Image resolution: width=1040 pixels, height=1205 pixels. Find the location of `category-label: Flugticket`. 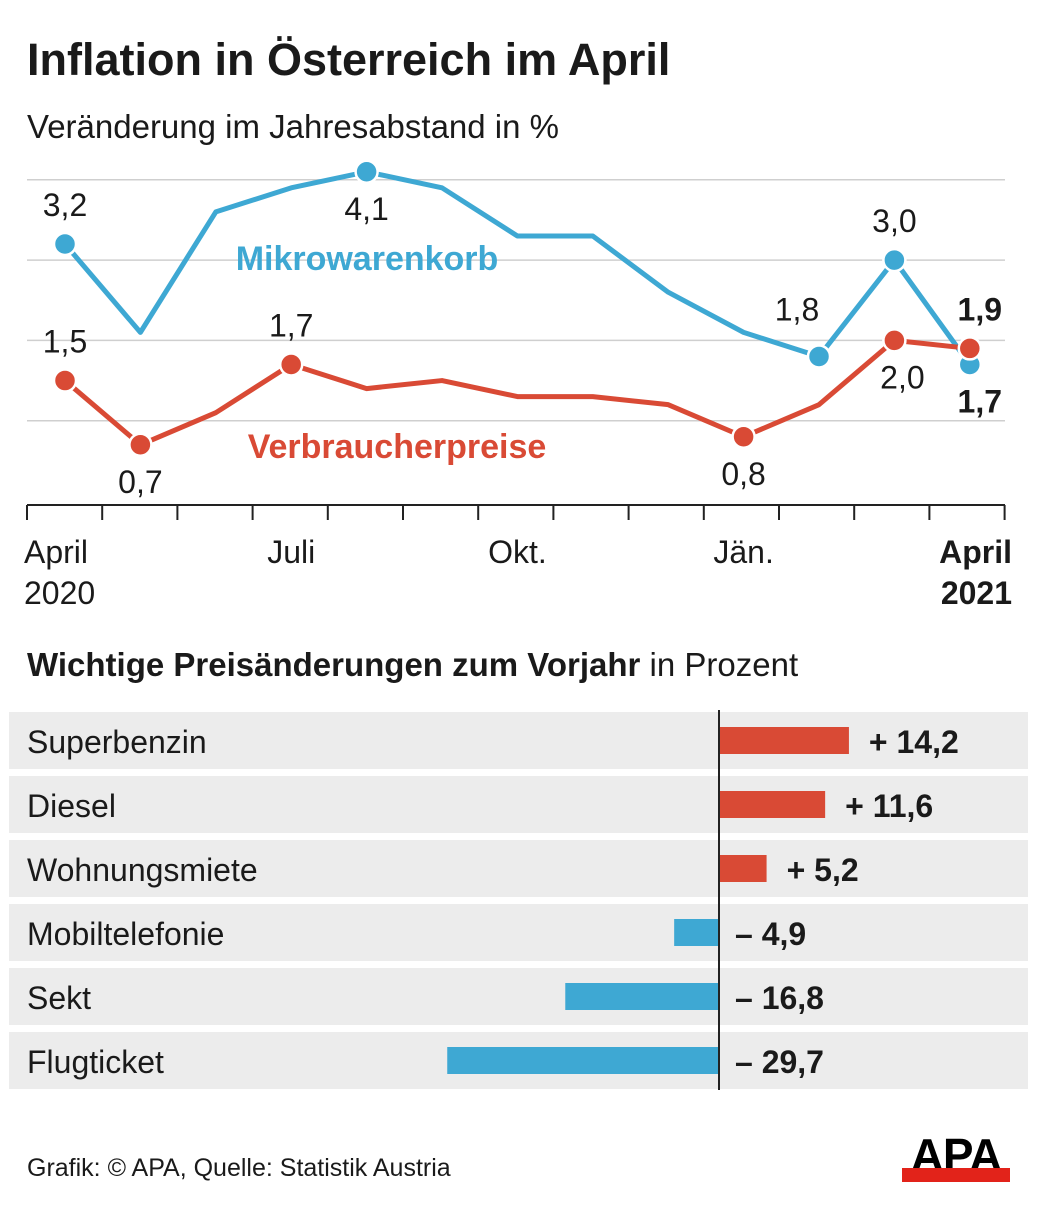

category-label: Flugticket is located at coordinates (95, 1062).